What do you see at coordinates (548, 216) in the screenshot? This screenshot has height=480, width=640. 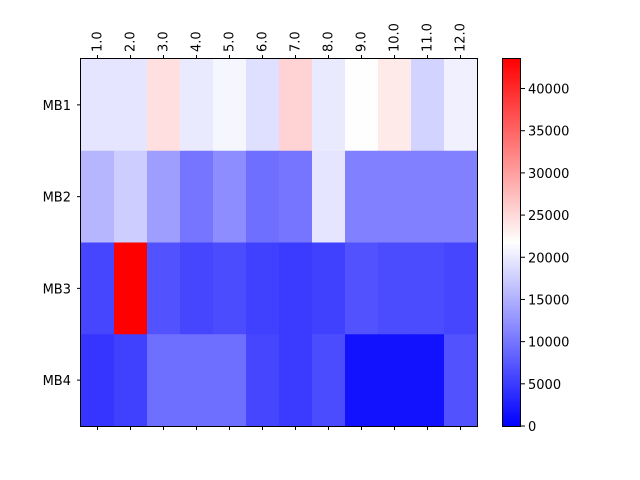 I see `colorbar-tick-label-25000: 25000` at bounding box center [548, 216].